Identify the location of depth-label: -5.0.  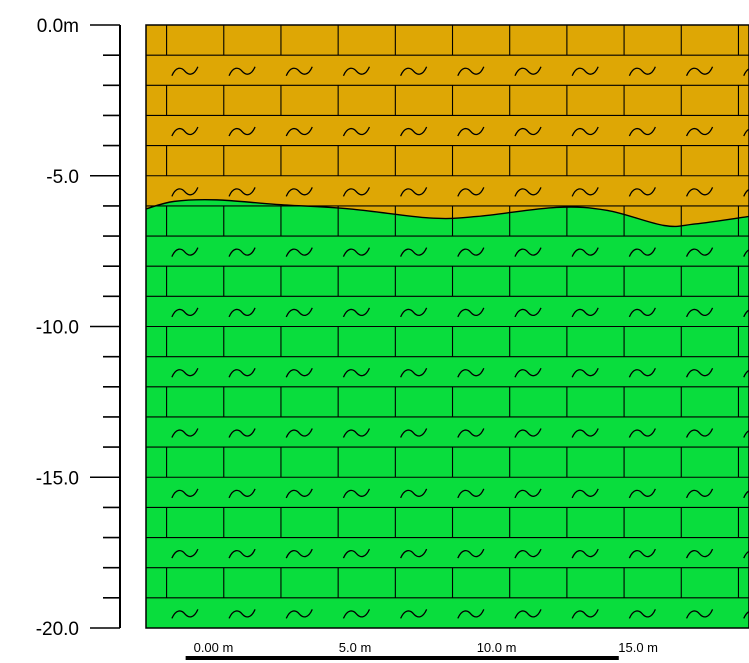
(62, 177).